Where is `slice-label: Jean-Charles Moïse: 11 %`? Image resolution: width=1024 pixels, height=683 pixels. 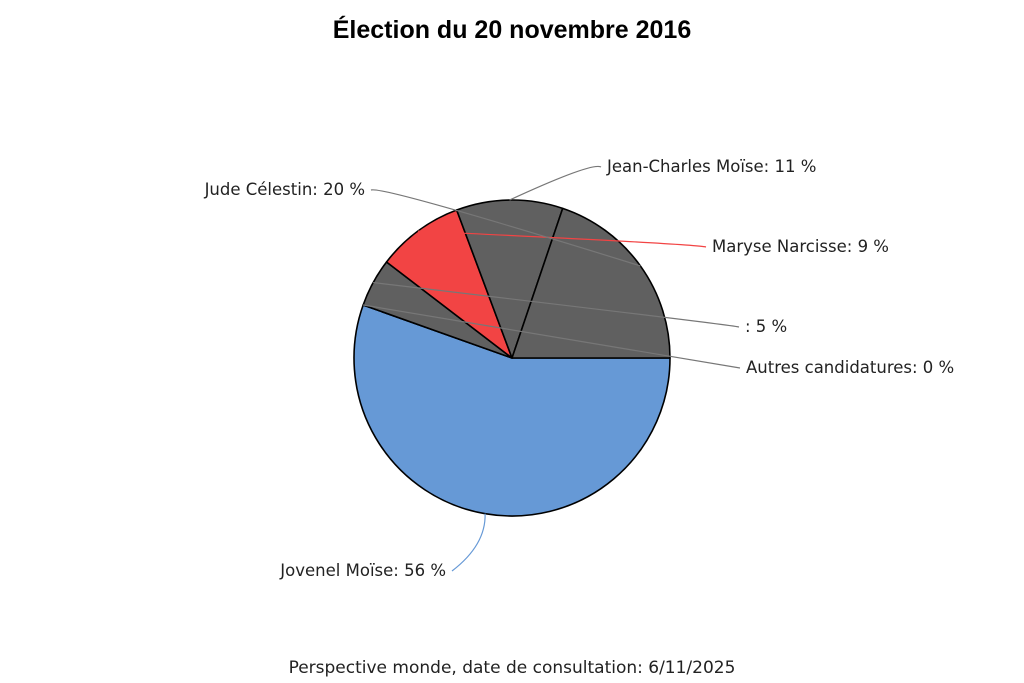
slice-label: Jean-Charles Moïse: 11 % is located at coordinates (711, 166).